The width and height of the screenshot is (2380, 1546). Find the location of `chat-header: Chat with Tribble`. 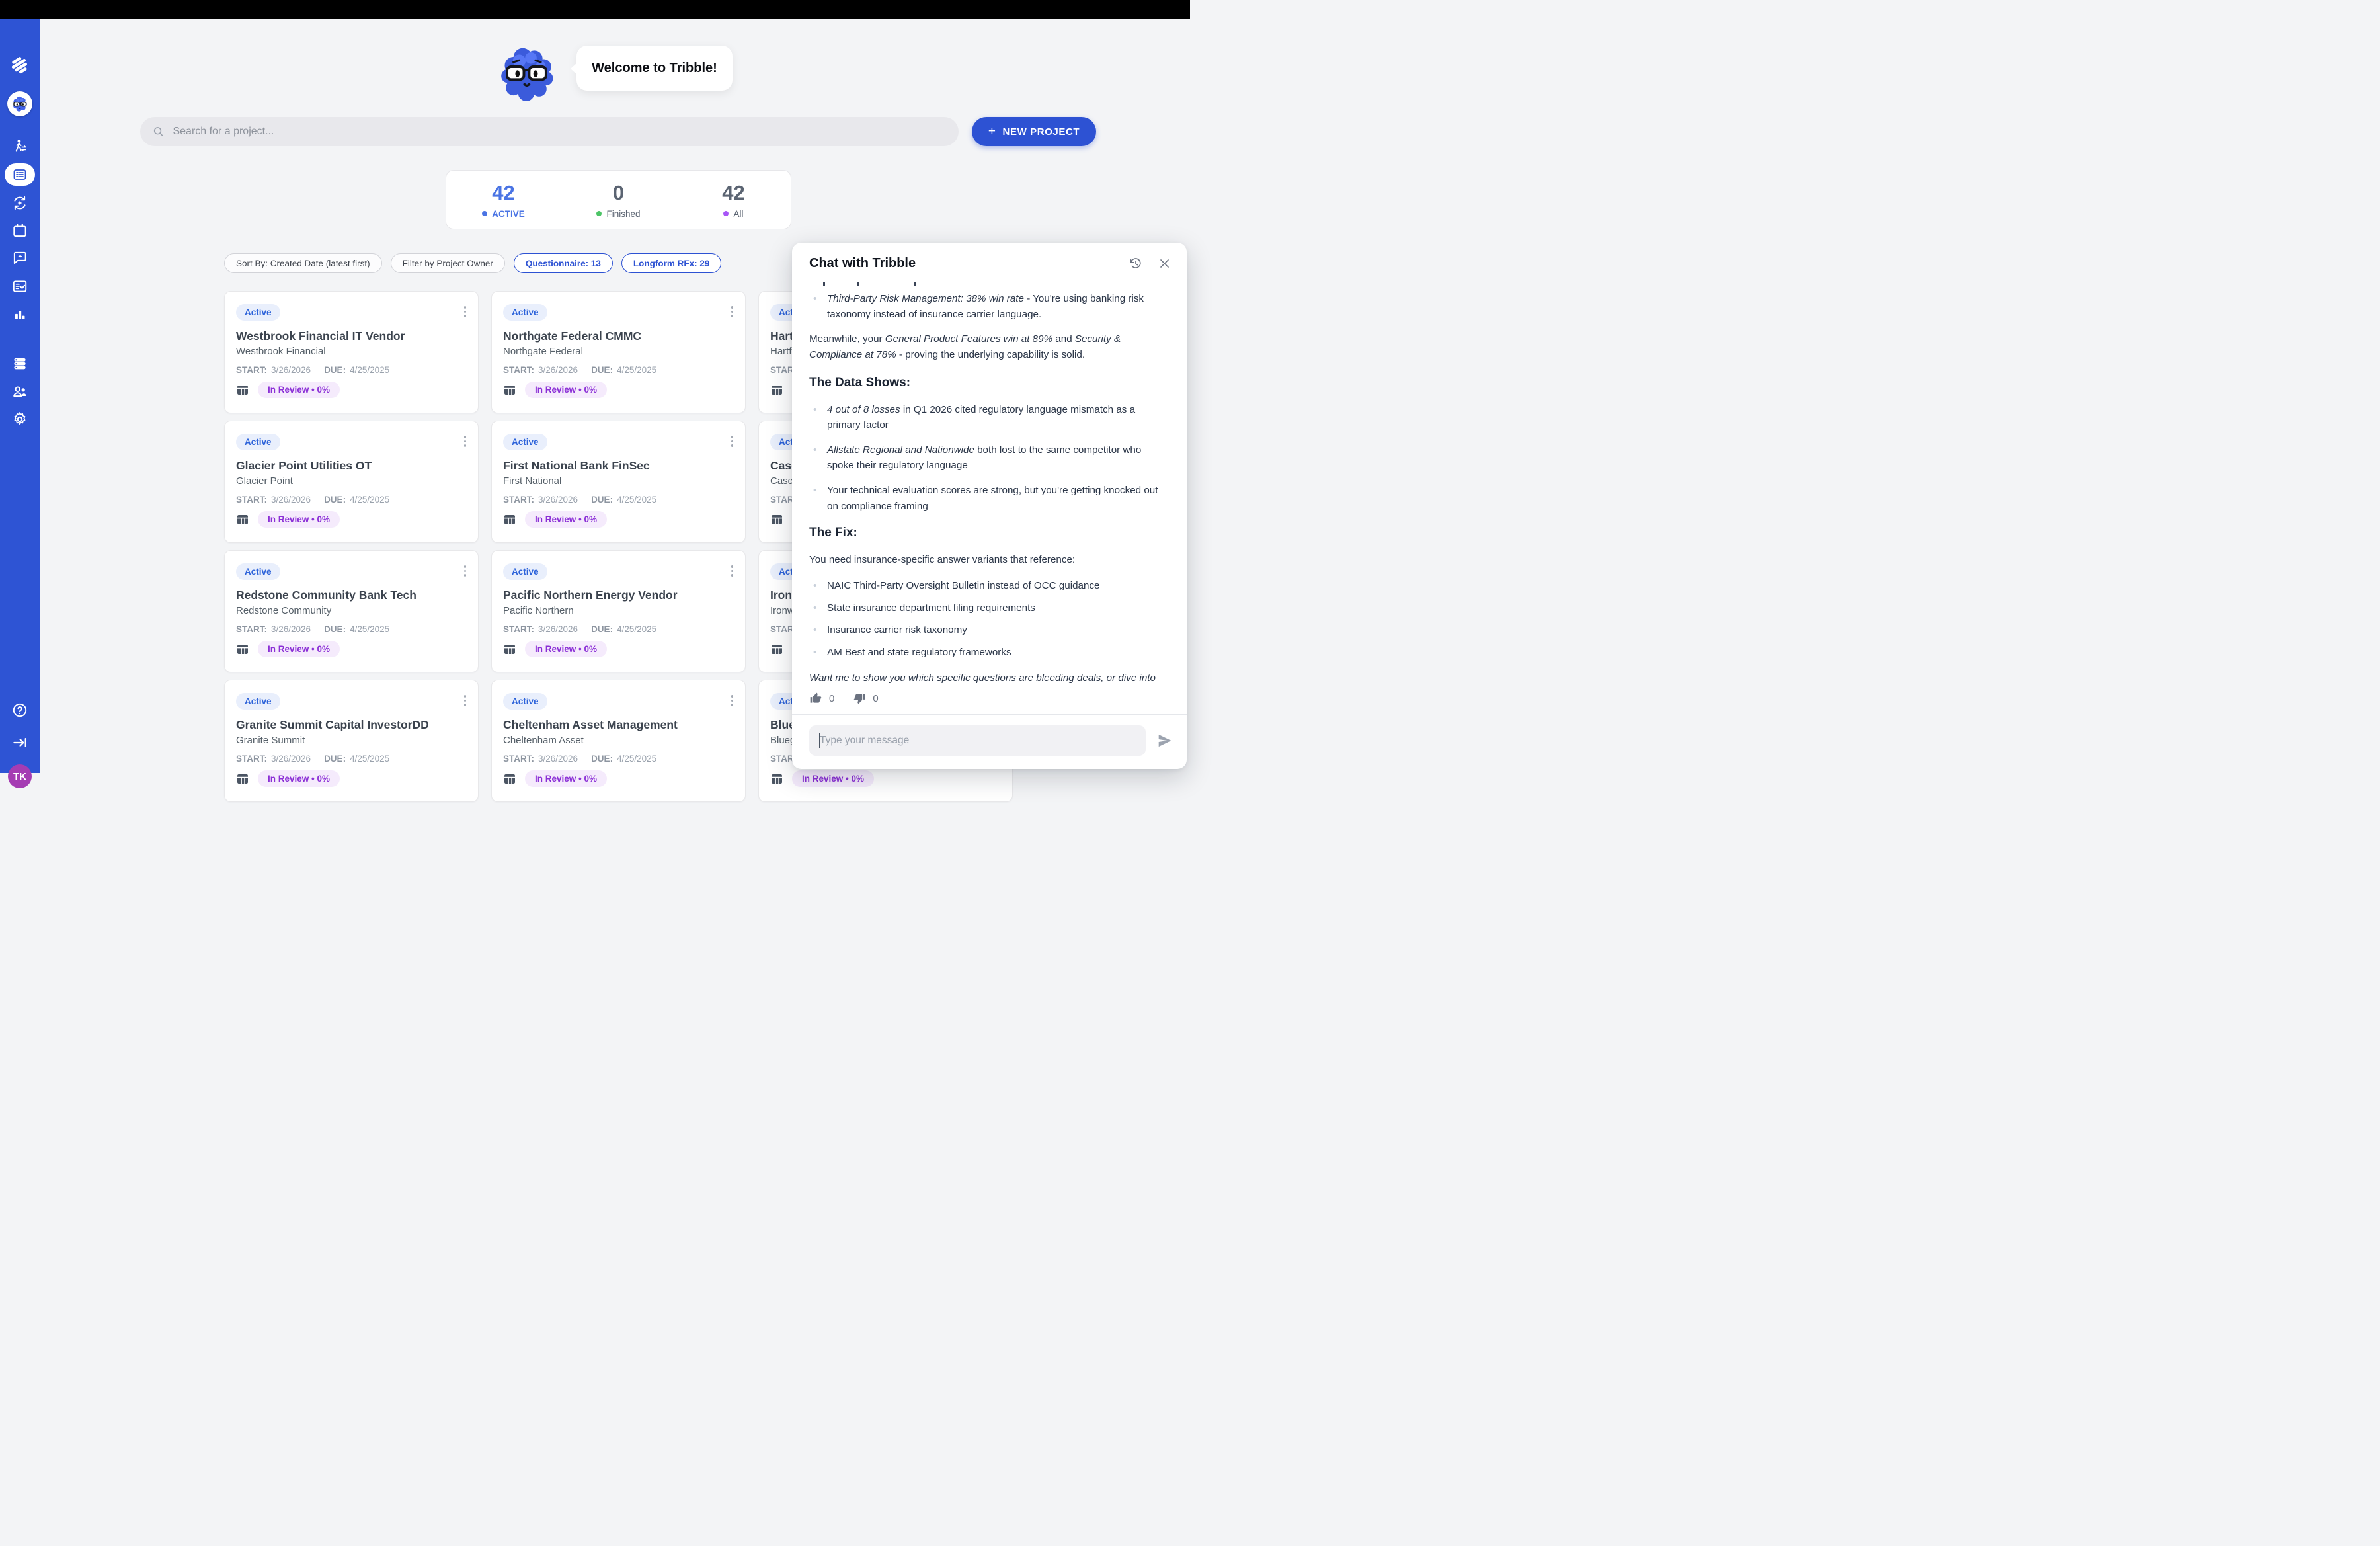

chat-header: Chat with Tribble is located at coordinates (989, 259).